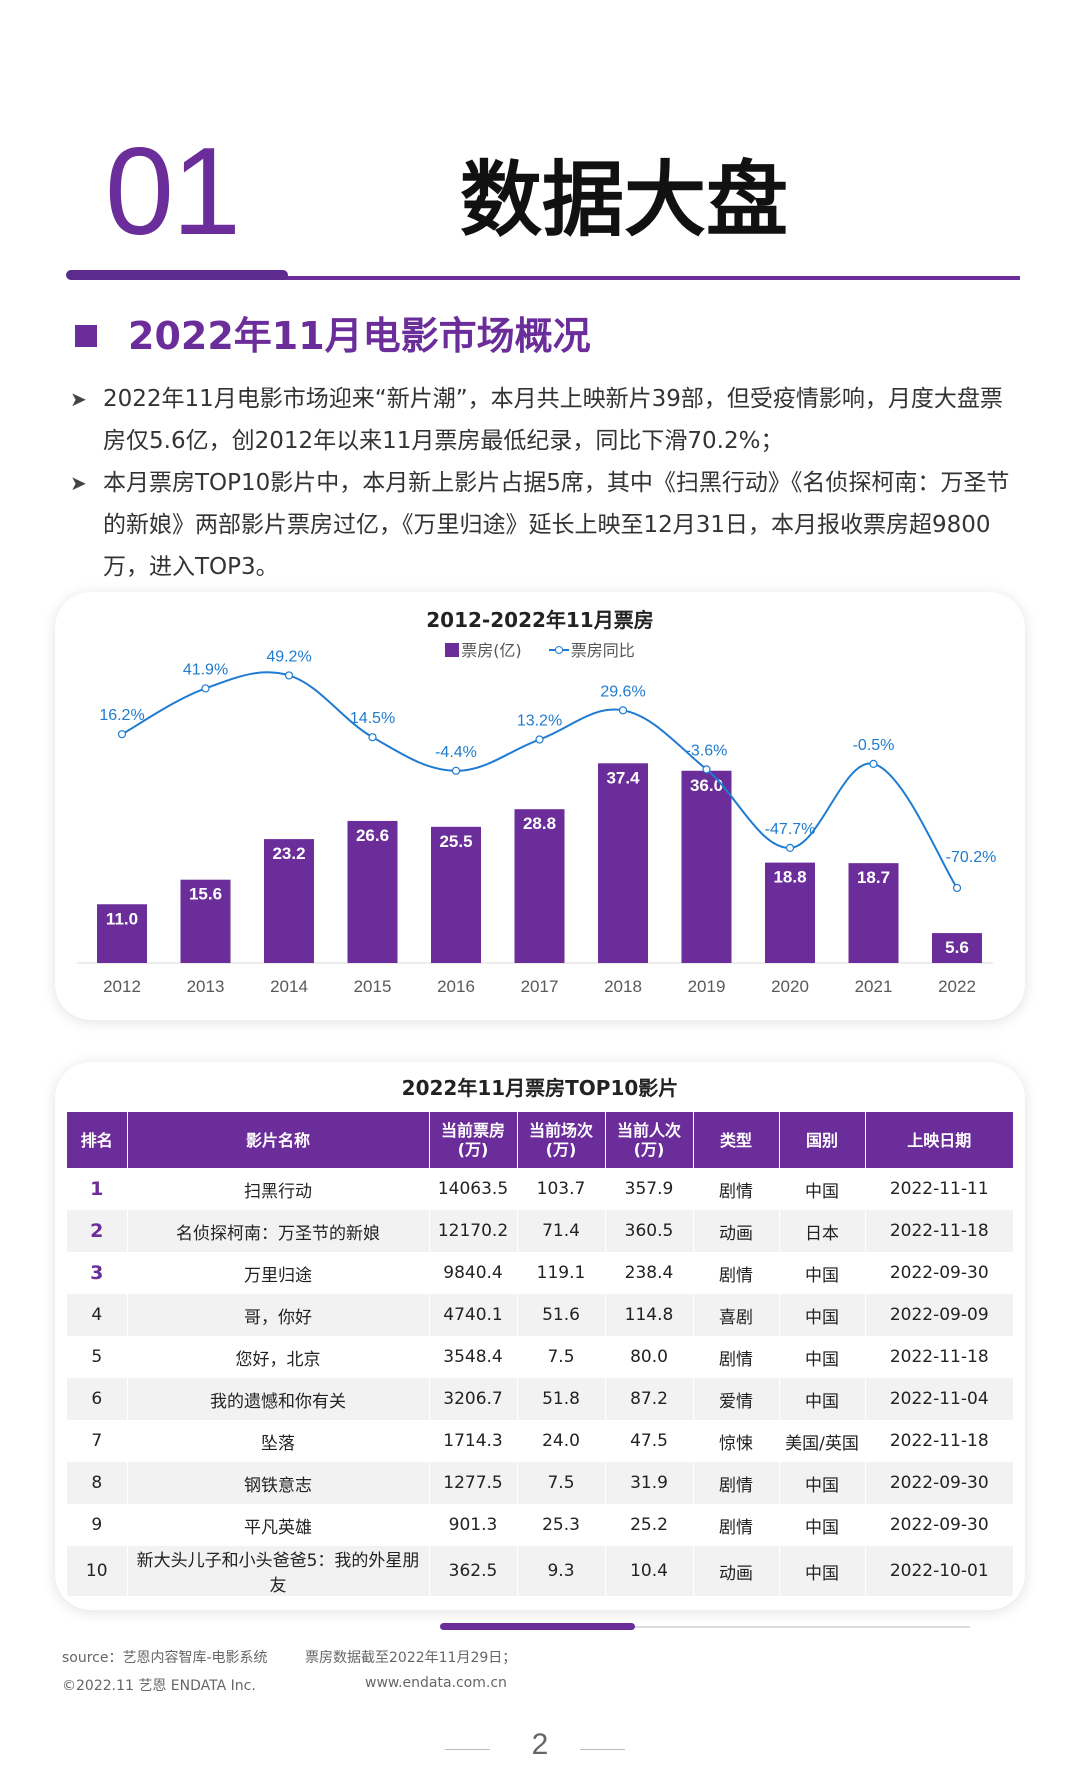 The width and height of the screenshot is (1080, 1778). I want to click on legend-bar-label: 票房(亿), so click(491, 650).